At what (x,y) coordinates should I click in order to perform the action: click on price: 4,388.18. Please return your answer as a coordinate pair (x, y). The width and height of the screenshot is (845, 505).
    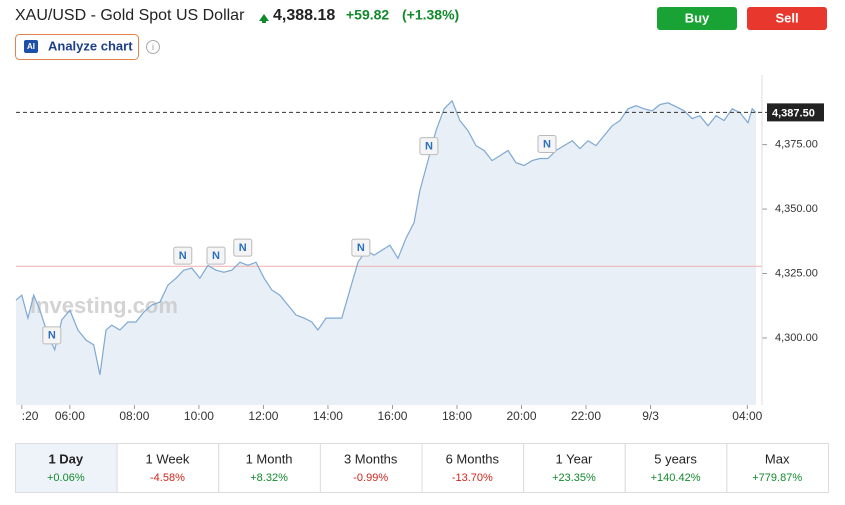
    Looking at the image, I should click on (304, 15).